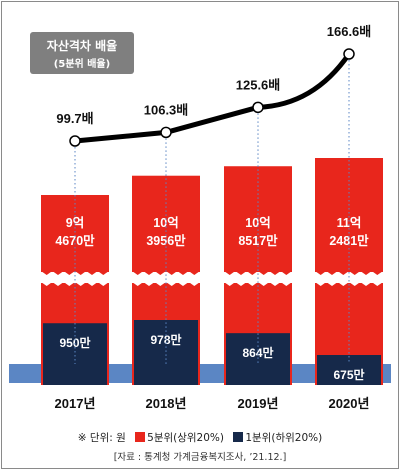 This screenshot has height=470, width=400. I want to click on x-tick-label: 2018년, so click(166, 403).